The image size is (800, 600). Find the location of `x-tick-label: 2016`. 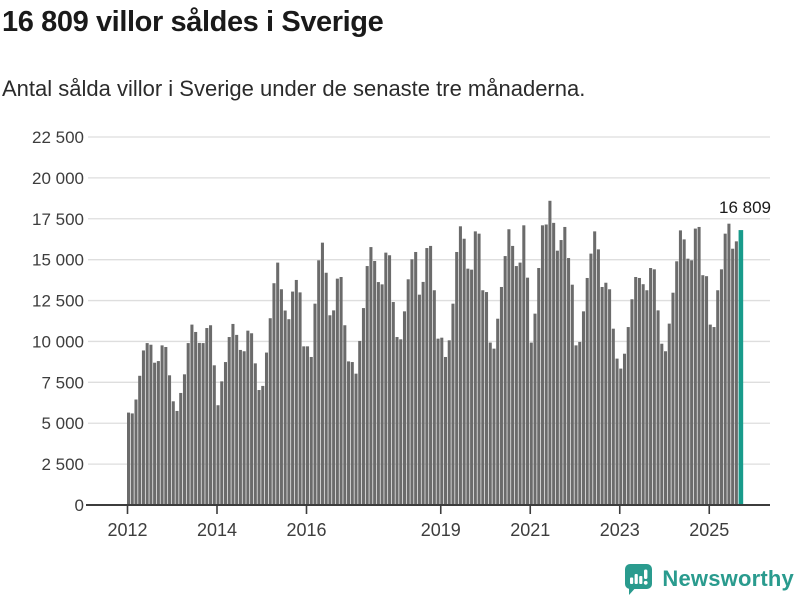

x-tick-label: 2016 is located at coordinates (306, 530).